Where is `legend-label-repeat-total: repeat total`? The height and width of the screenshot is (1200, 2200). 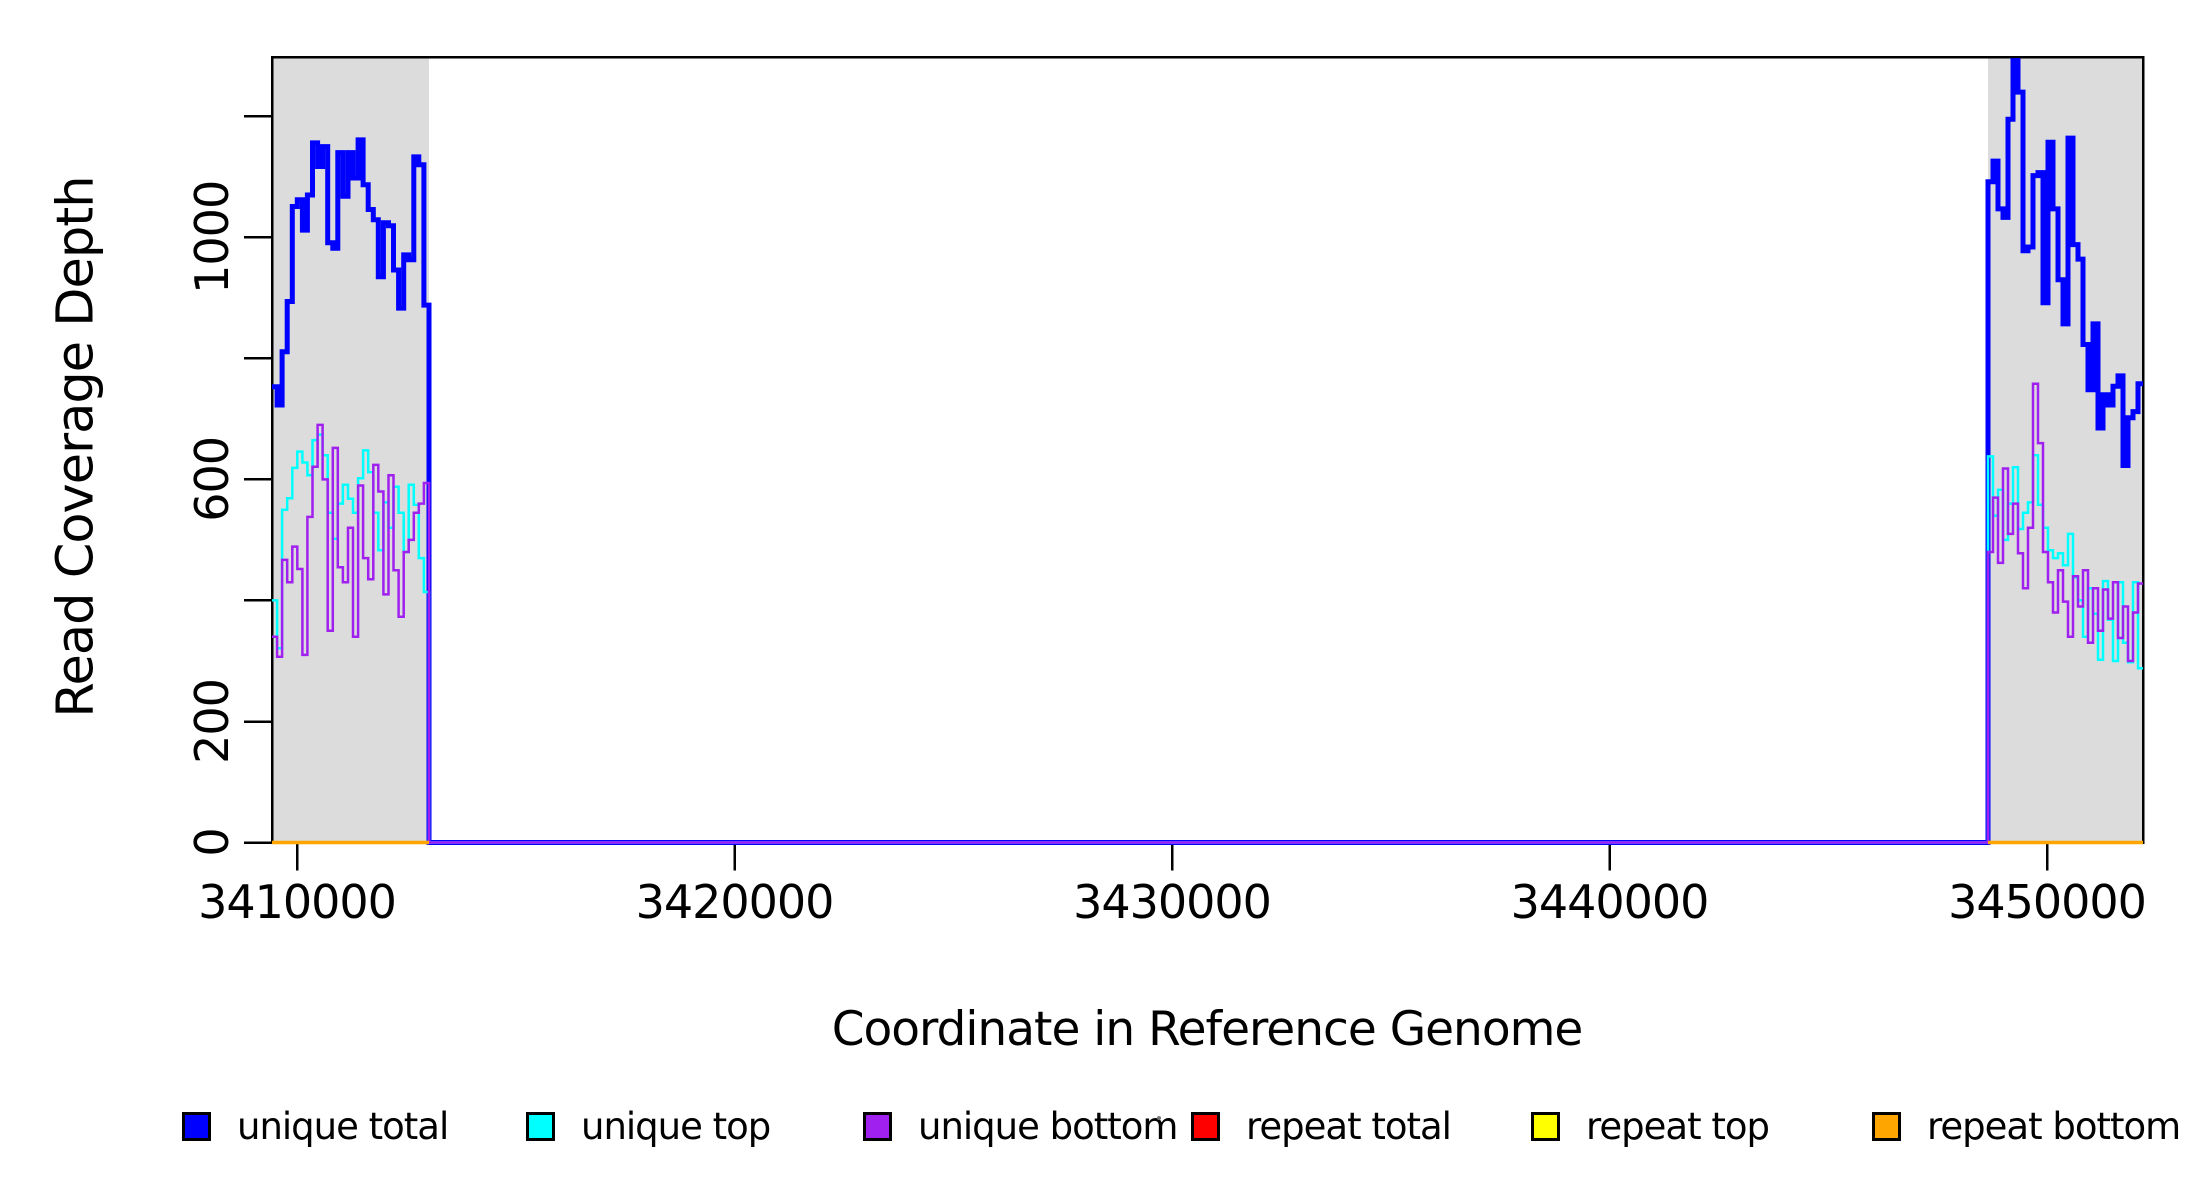
legend-label-repeat-total: repeat total is located at coordinates (1349, 1126).